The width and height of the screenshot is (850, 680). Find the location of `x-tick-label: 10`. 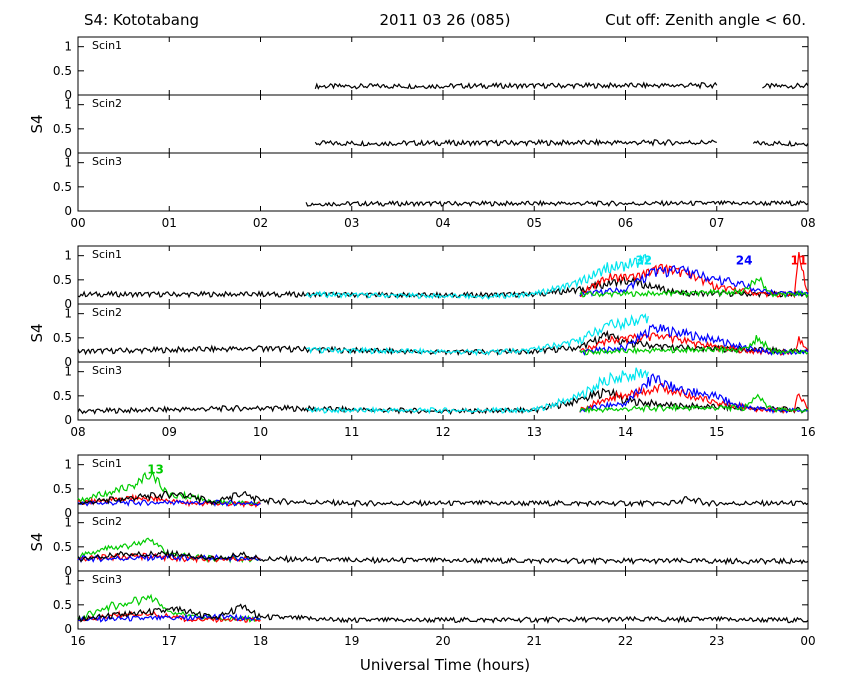

x-tick-label: 10 is located at coordinates (260, 432).